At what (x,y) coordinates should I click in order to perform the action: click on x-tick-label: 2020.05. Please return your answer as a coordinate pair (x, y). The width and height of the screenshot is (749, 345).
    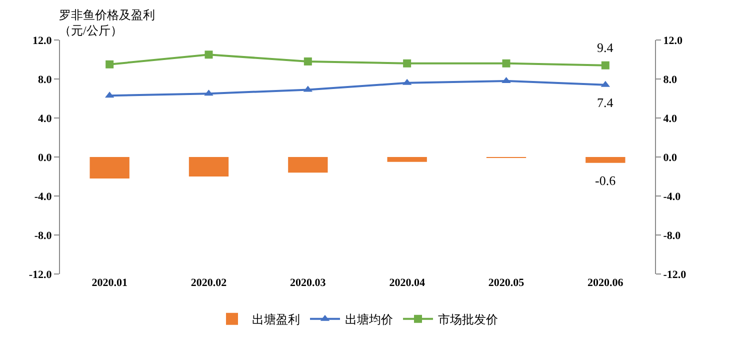
    Looking at the image, I should click on (506, 283).